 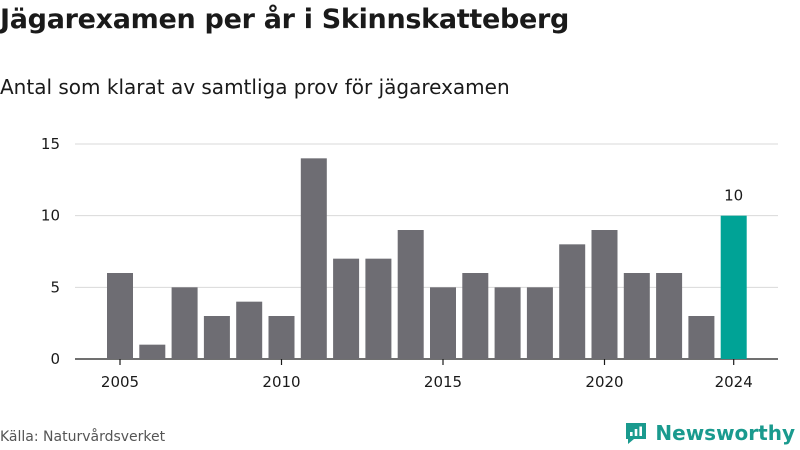 I want to click on source-note: Källa: Naturvårdsverket, so click(x=83, y=437).